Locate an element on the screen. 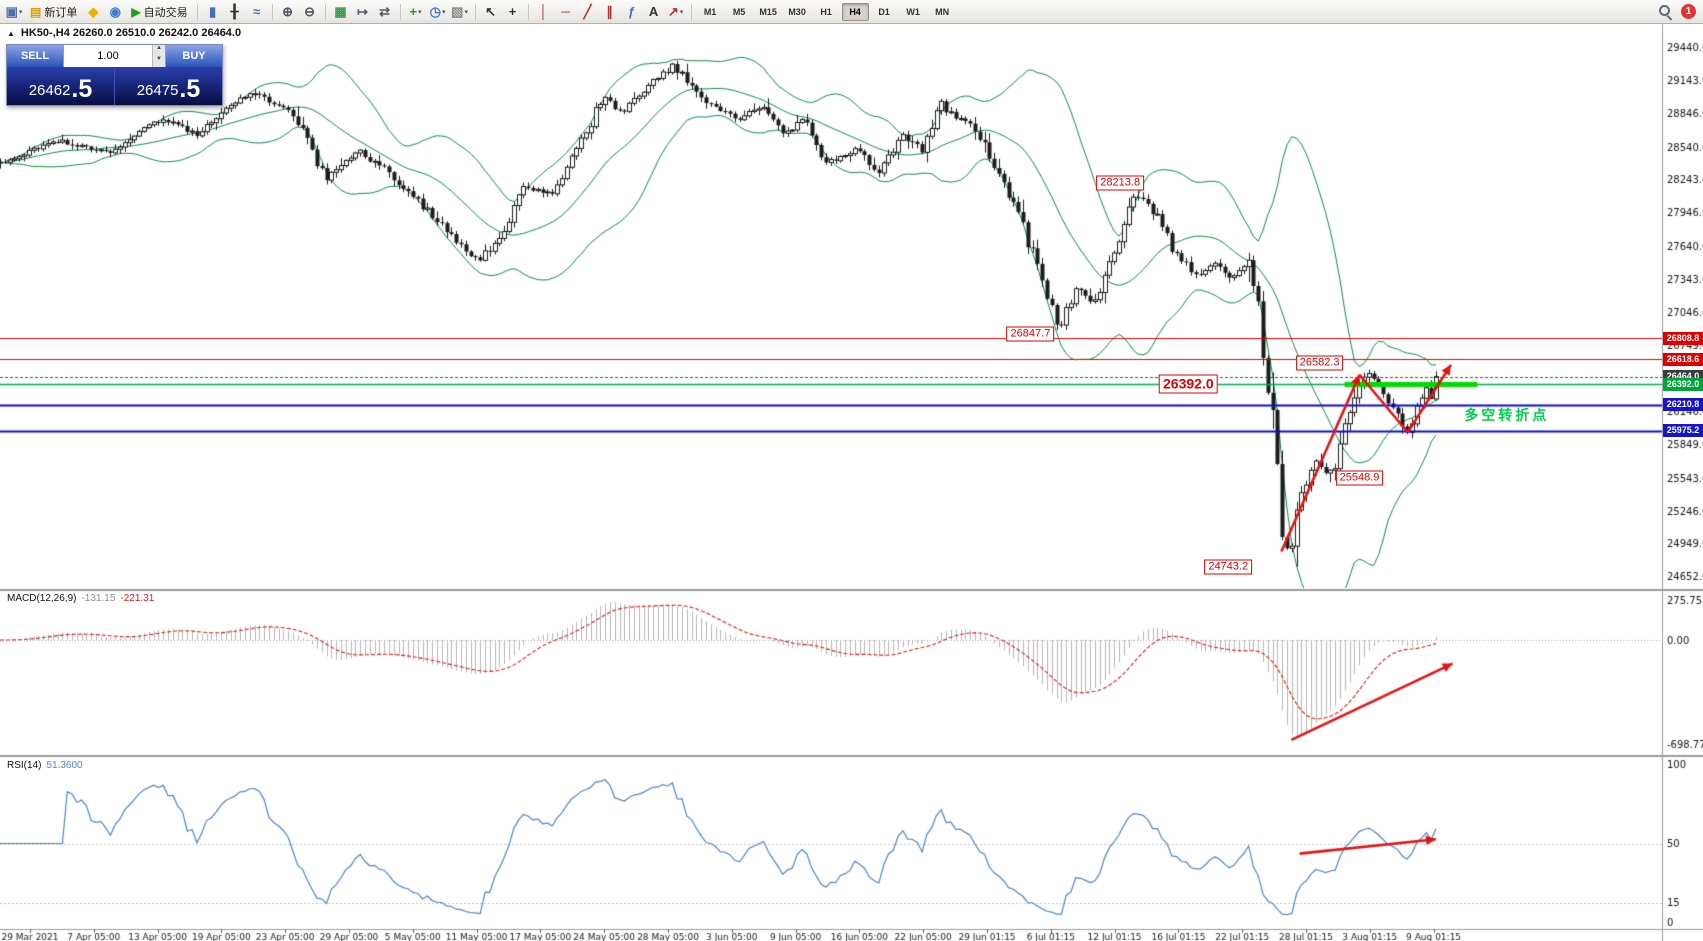  indicators-icon: + is located at coordinates (413, 11).